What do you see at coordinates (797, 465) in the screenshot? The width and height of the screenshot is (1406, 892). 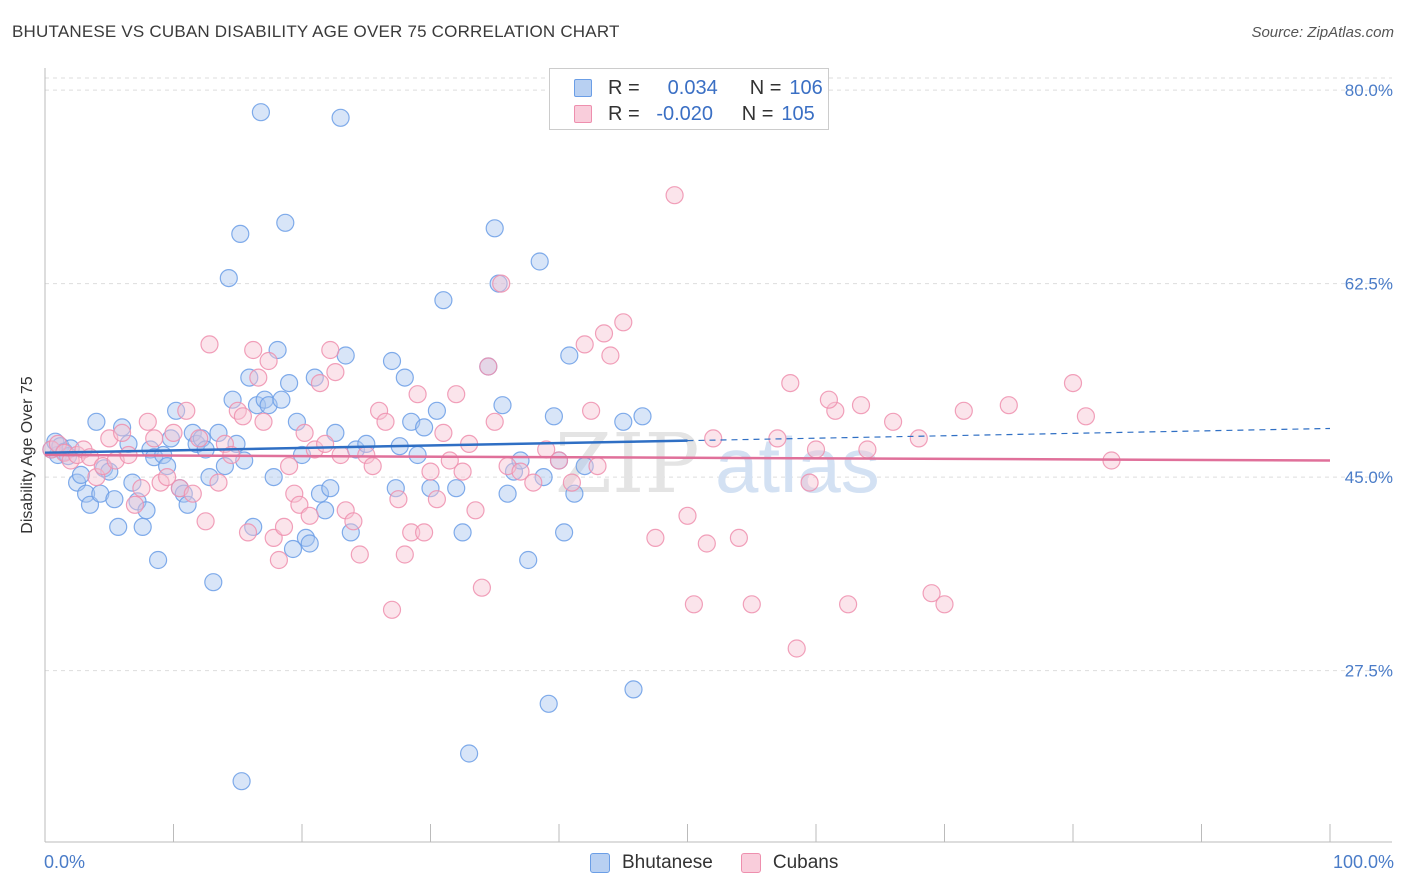 I see `watermark-atlas: atlas` at bounding box center [797, 465].